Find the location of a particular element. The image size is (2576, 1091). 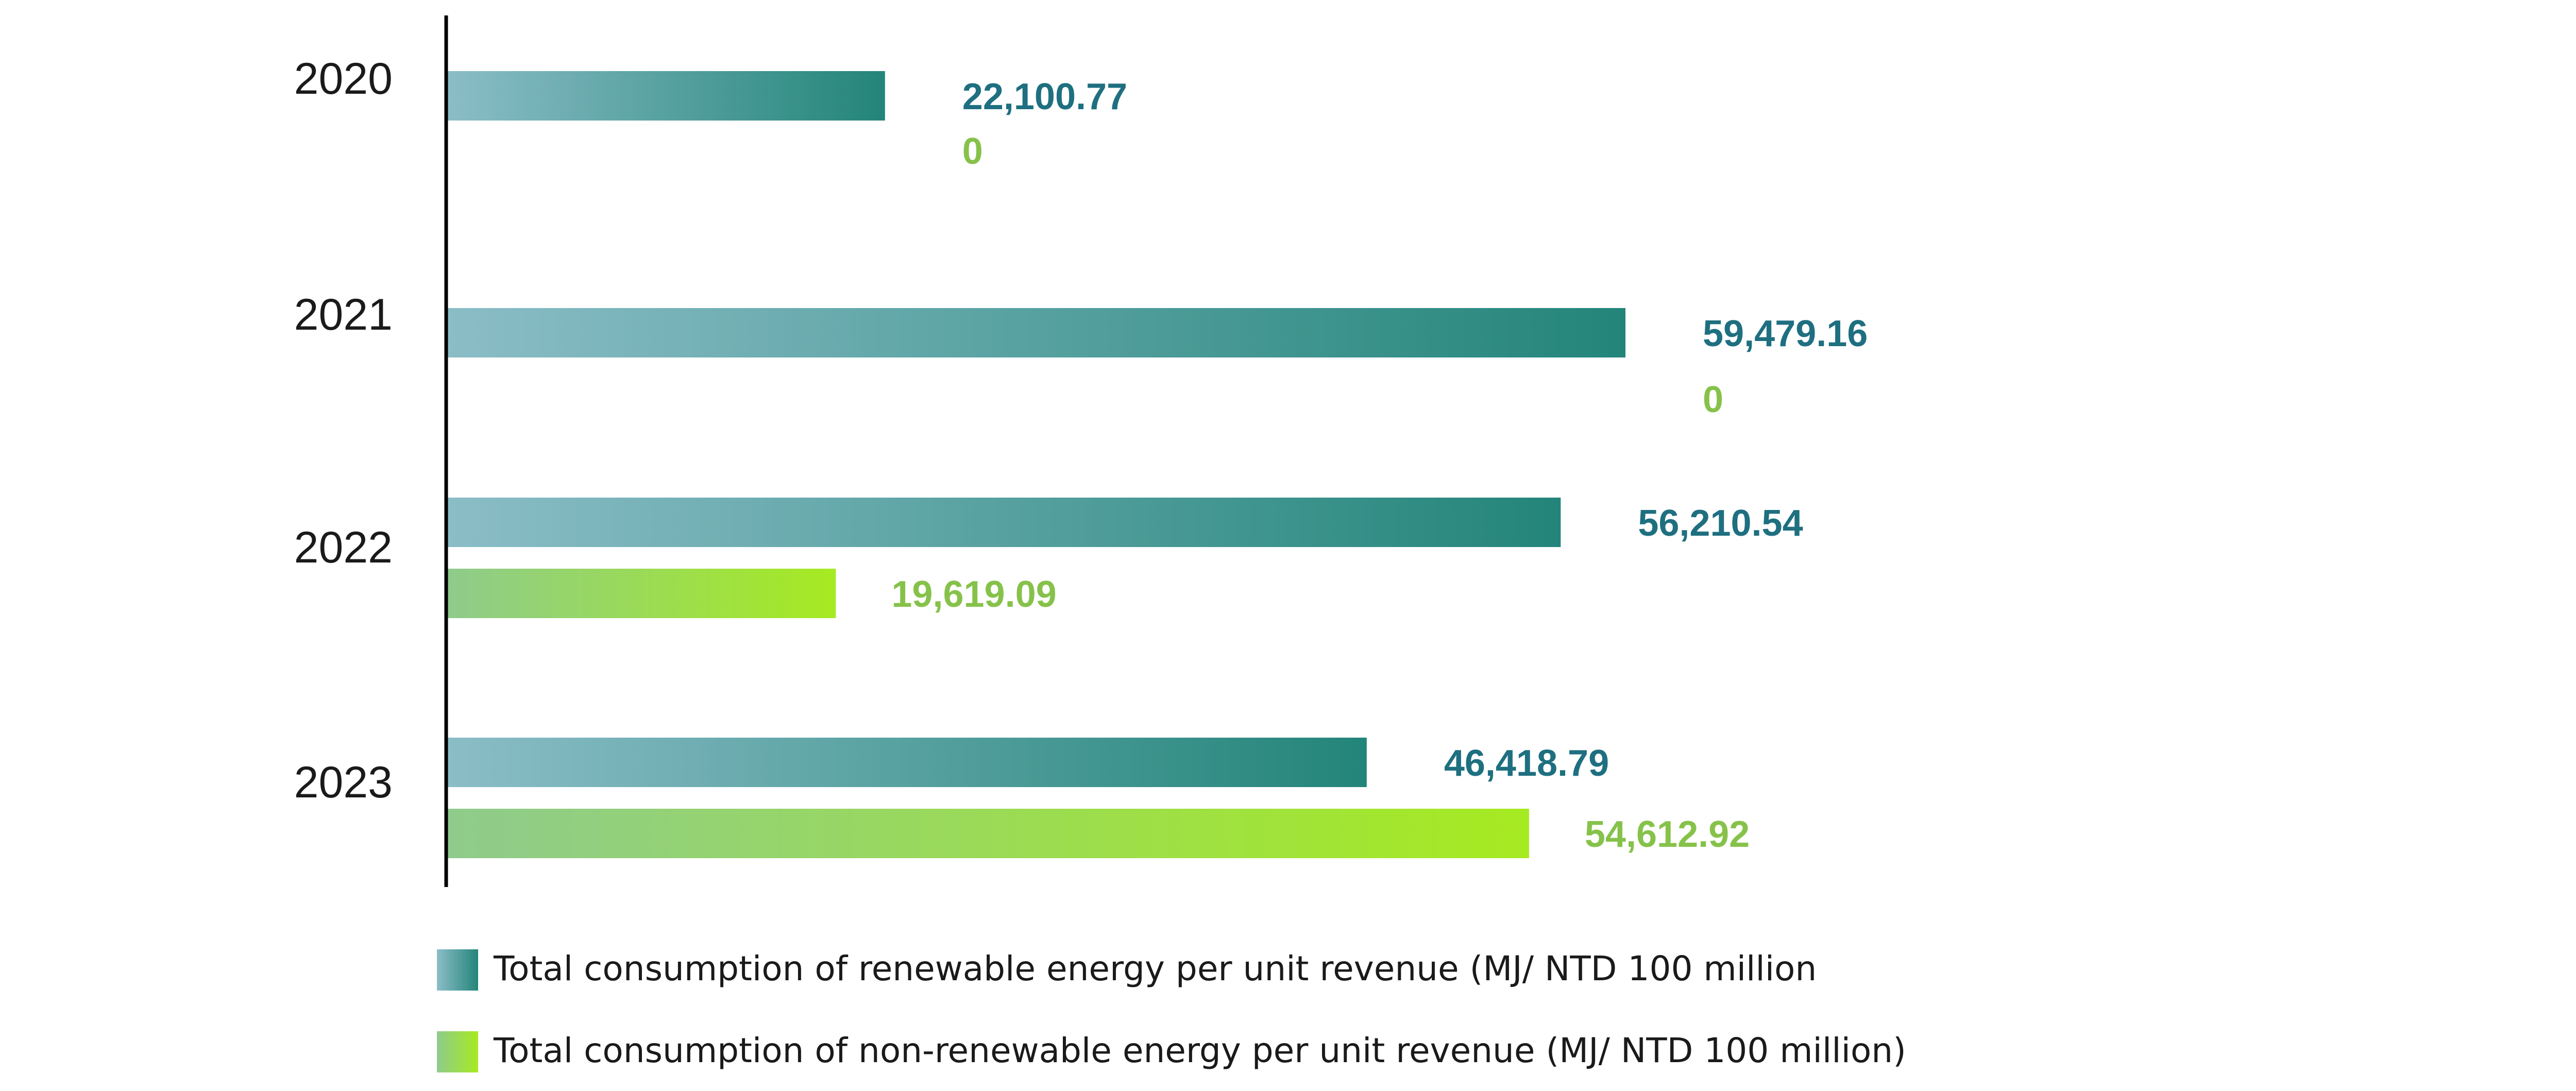

bar-renewable-2023 is located at coordinates (907, 762).